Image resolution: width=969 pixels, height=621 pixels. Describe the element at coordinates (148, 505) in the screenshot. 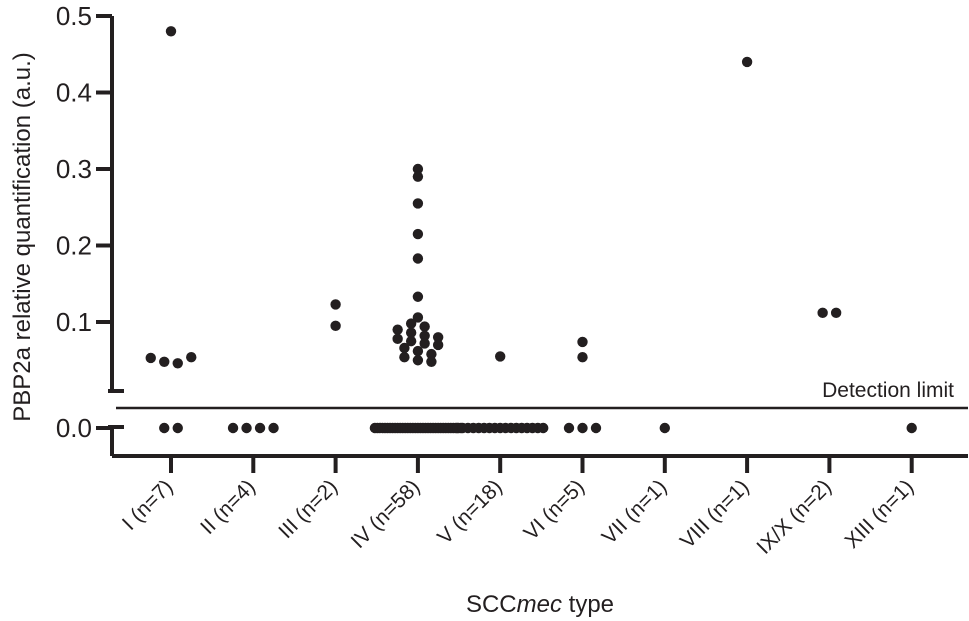

I see `x-tick-label: I (n=7)` at that location.